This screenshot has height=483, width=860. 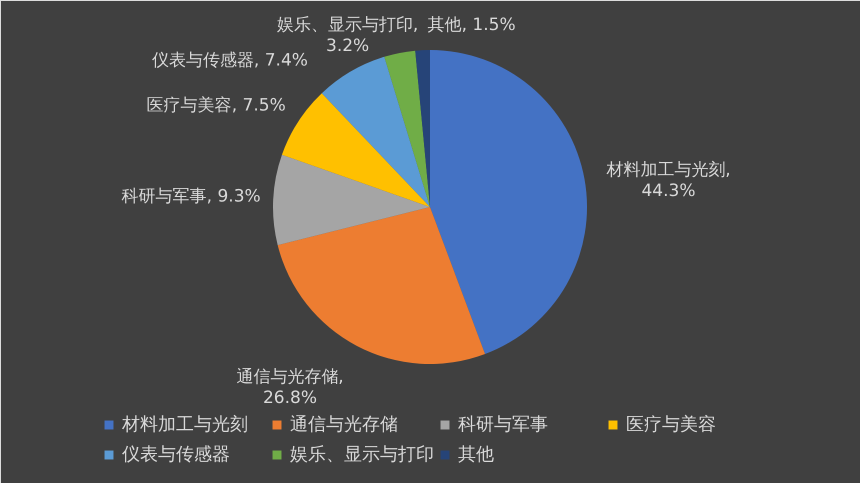 What do you see at coordinates (472, 25) in the screenshot?
I see `data-label: 其他, 1.5%` at bounding box center [472, 25].